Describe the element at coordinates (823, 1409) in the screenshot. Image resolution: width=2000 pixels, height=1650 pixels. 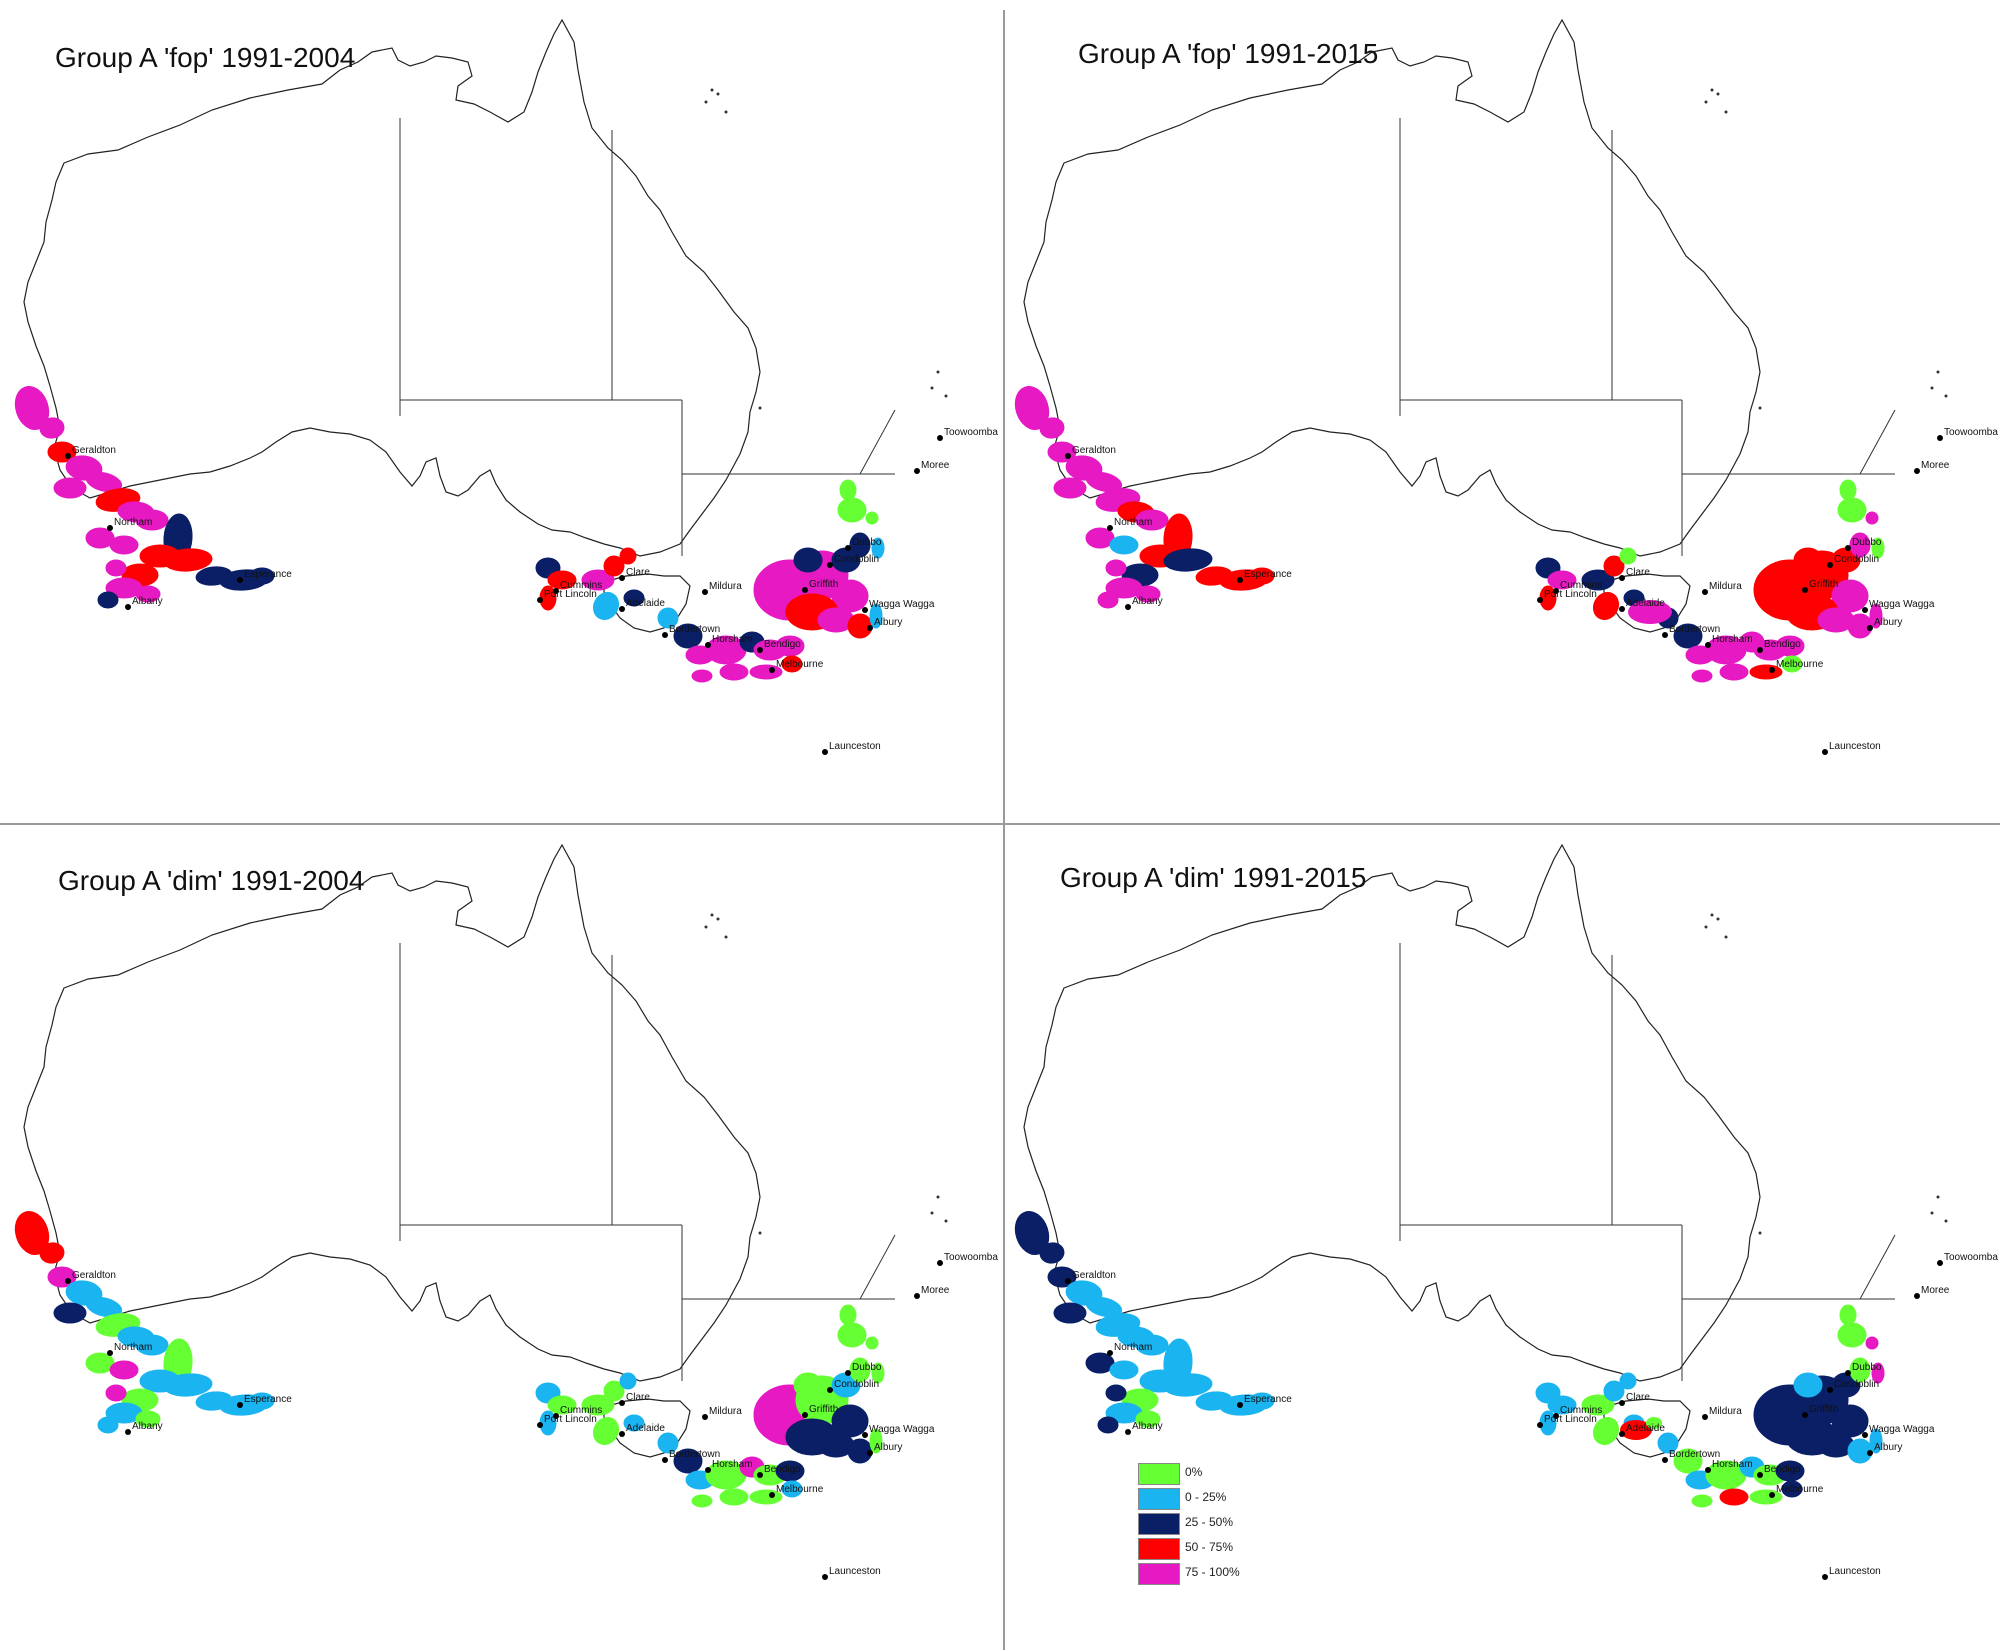
I see `town-label: Griffith` at that location.